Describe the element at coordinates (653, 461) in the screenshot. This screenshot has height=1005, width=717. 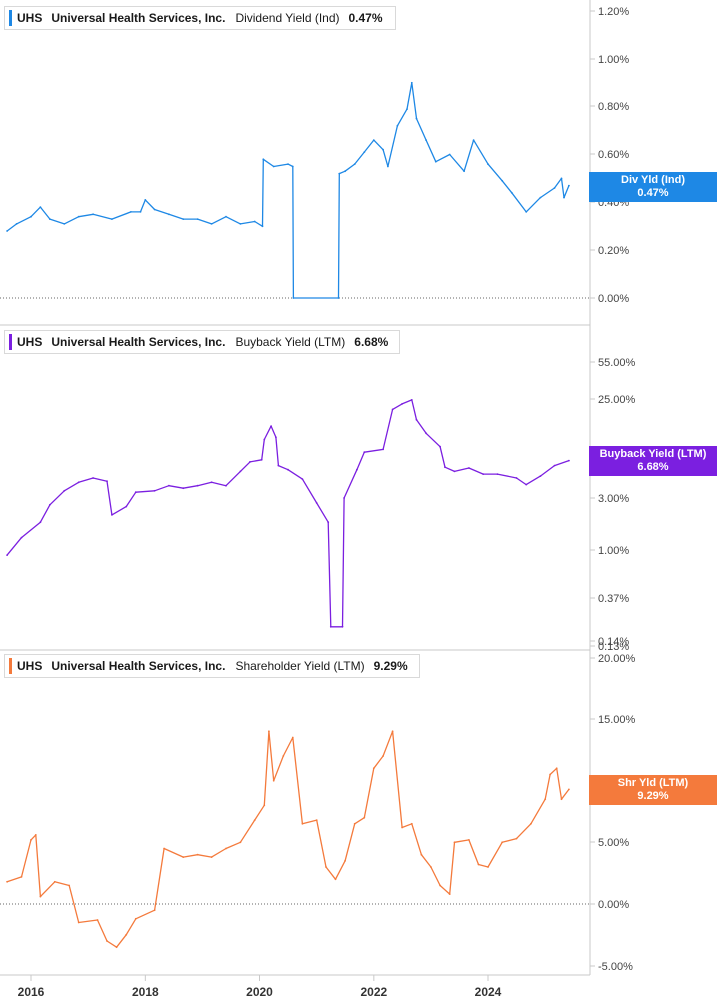
I see `flag-buyback: Buyback Yield (LTM) 6.68%` at that location.